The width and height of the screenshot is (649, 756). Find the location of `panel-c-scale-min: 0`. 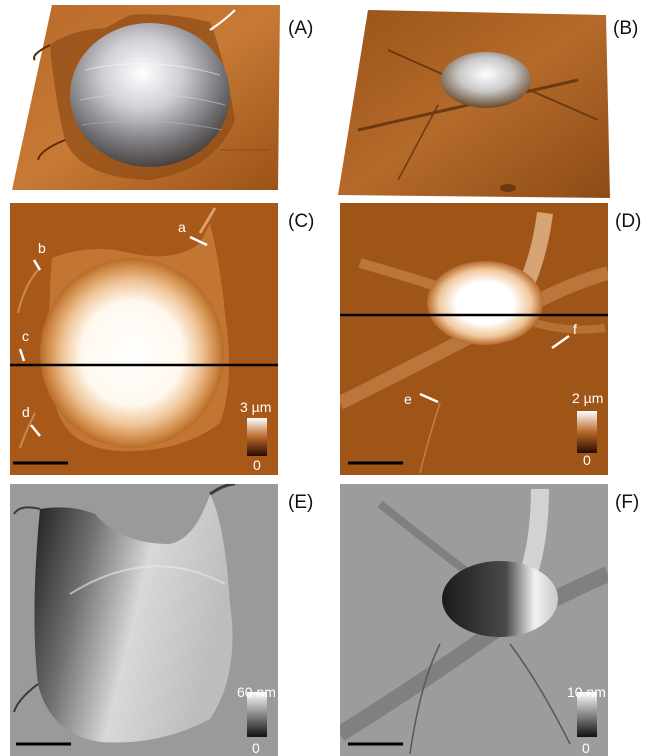

panel-c-scale-min: 0 is located at coordinates (257, 465).